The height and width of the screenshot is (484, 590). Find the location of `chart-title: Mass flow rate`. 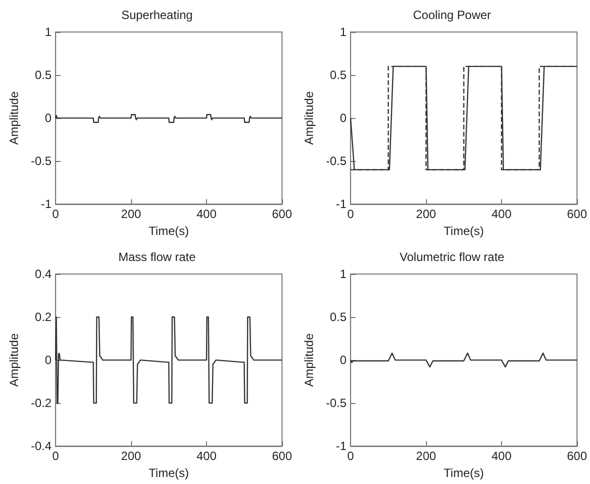

chart-title: Mass flow rate is located at coordinates (157, 257).